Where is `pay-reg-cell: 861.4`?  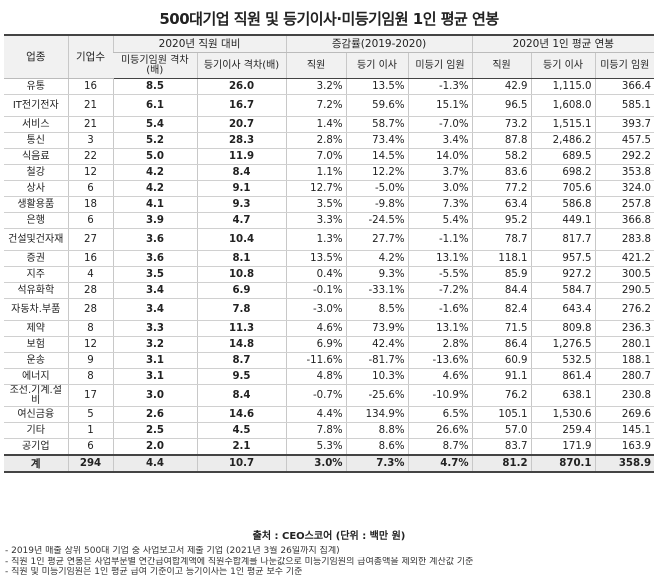
pay-reg-cell: 861.4 is located at coordinates (563, 376).